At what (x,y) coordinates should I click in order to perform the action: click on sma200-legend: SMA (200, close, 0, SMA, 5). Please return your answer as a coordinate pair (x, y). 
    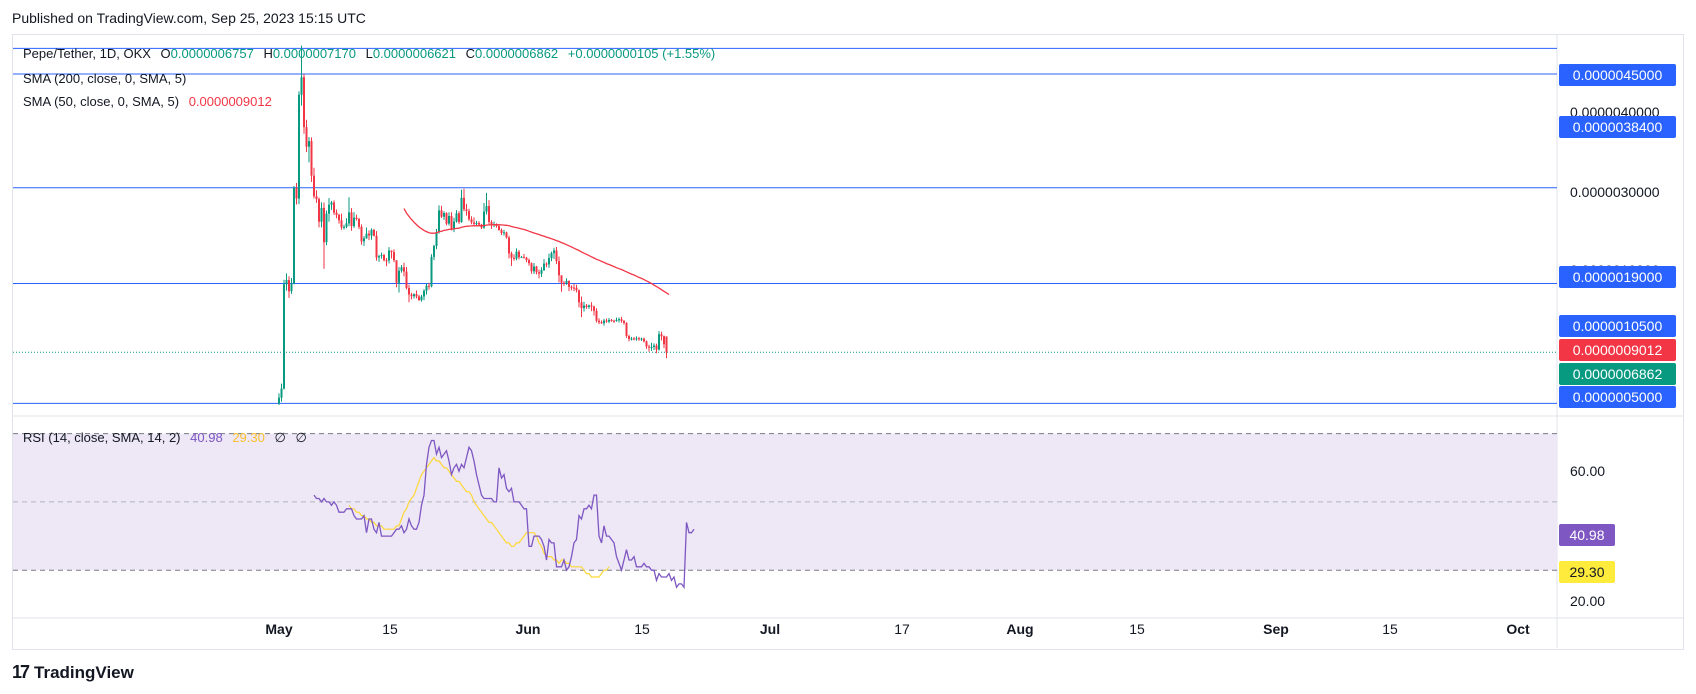
    Looking at the image, I should click on (107, 78).